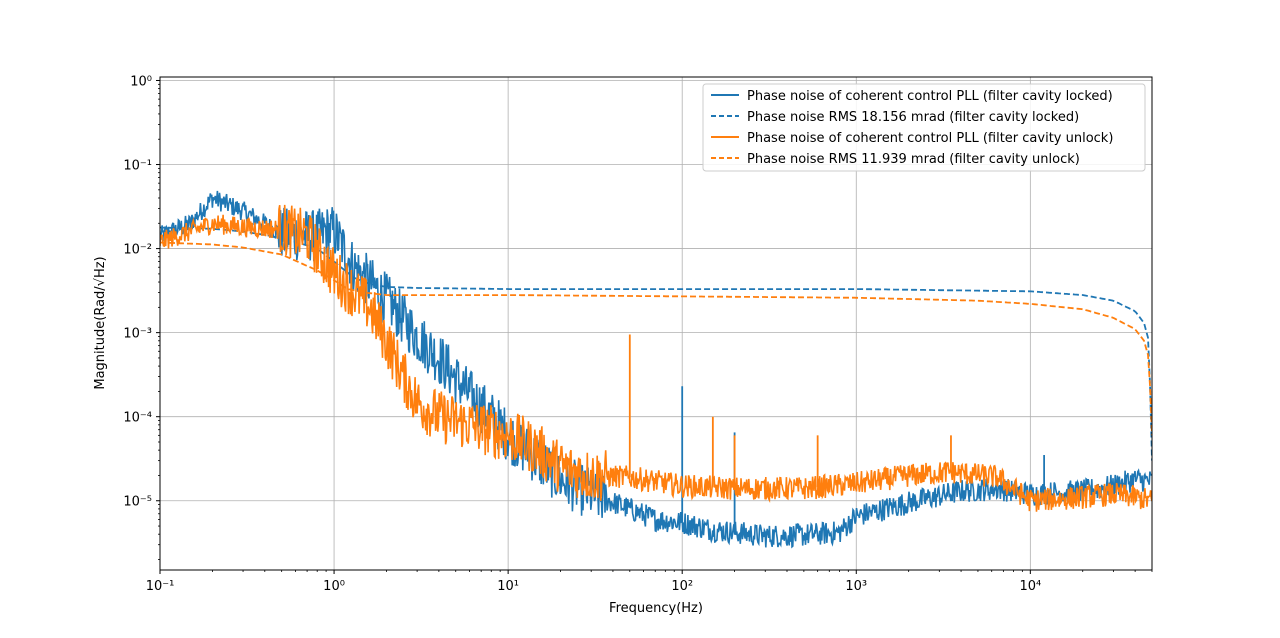 The width and height of the screenshot is (1280, 638). I want to click on x-axis-label: Frequency(Hz), so click(656, 608).